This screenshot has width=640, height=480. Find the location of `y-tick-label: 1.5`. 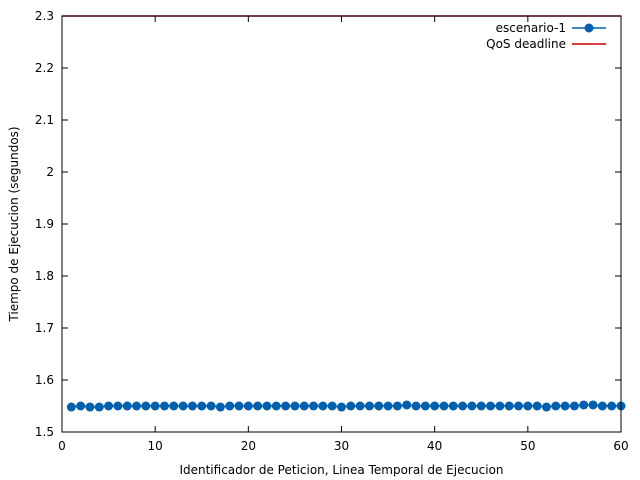

y-tick-label: 1.5 is located at coordinates (44, 432).